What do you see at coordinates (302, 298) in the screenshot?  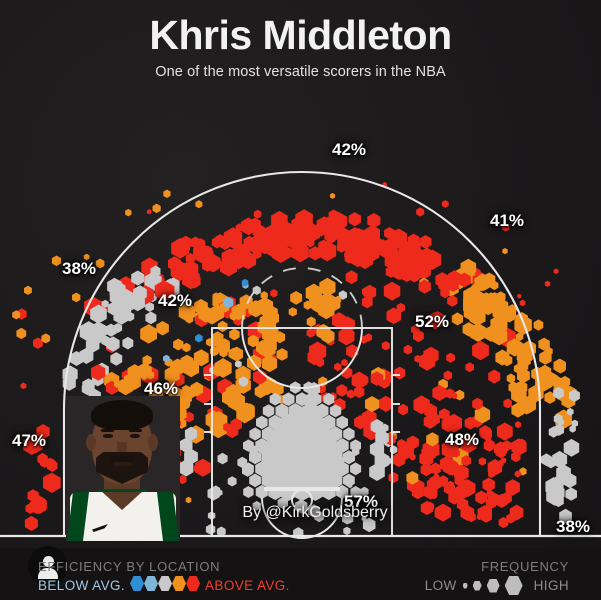 I see `free-throw-circle-bottom` at bounding box center [302, 298].